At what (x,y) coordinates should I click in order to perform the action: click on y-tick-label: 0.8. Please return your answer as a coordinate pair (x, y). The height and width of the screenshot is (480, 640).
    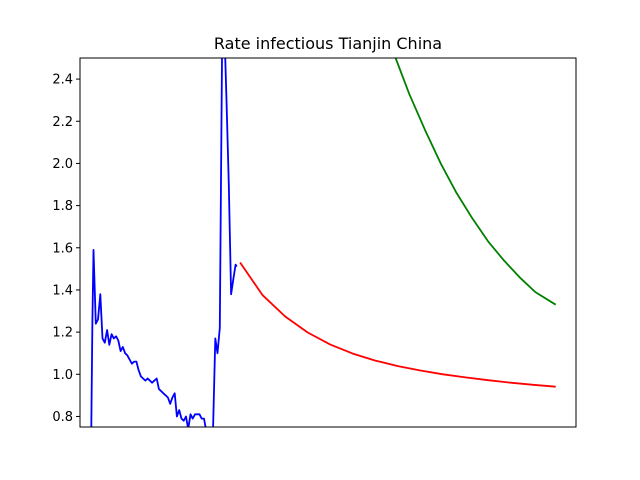
    Looking at the image, I should click on (62, 417).